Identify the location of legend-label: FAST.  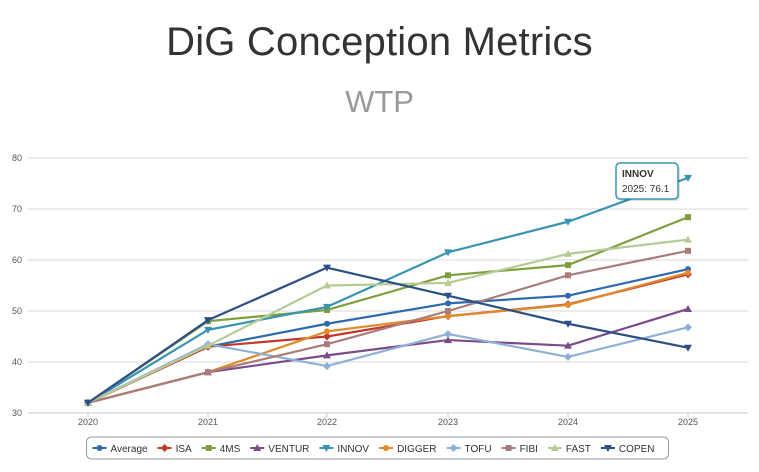
(578, 449).